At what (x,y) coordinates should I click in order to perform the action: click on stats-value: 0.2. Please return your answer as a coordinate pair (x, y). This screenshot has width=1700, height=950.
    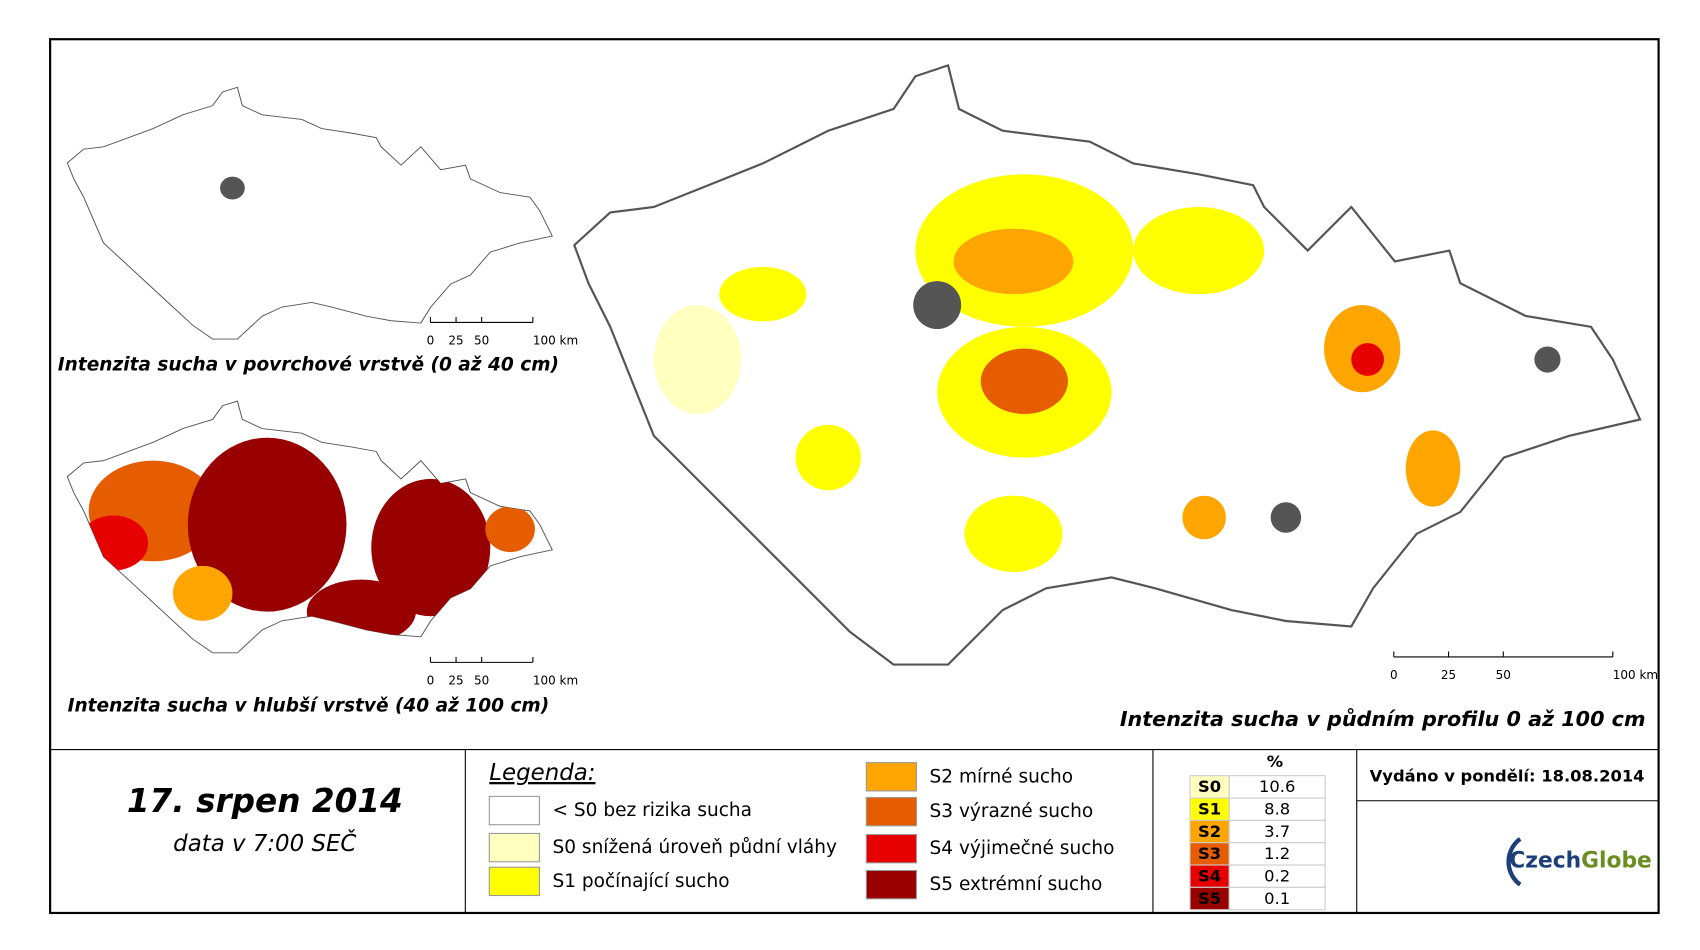
    Looking at the image, I should click on (1277, 876).